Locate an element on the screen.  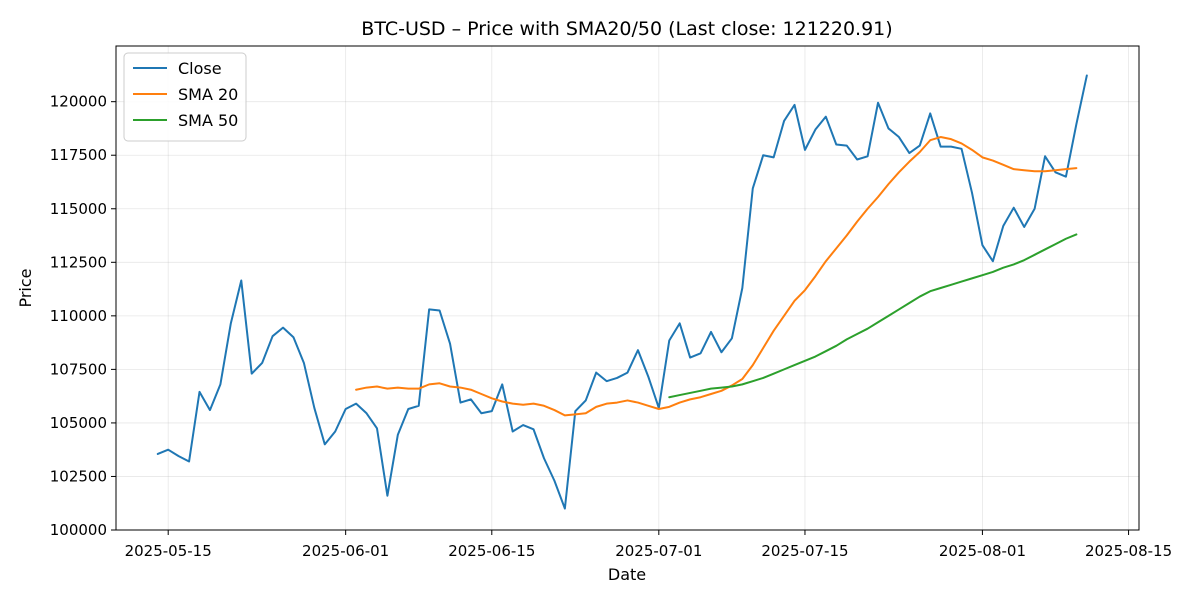
x-tick-label: 2025-07-15 is located at coordinates (804, 551).